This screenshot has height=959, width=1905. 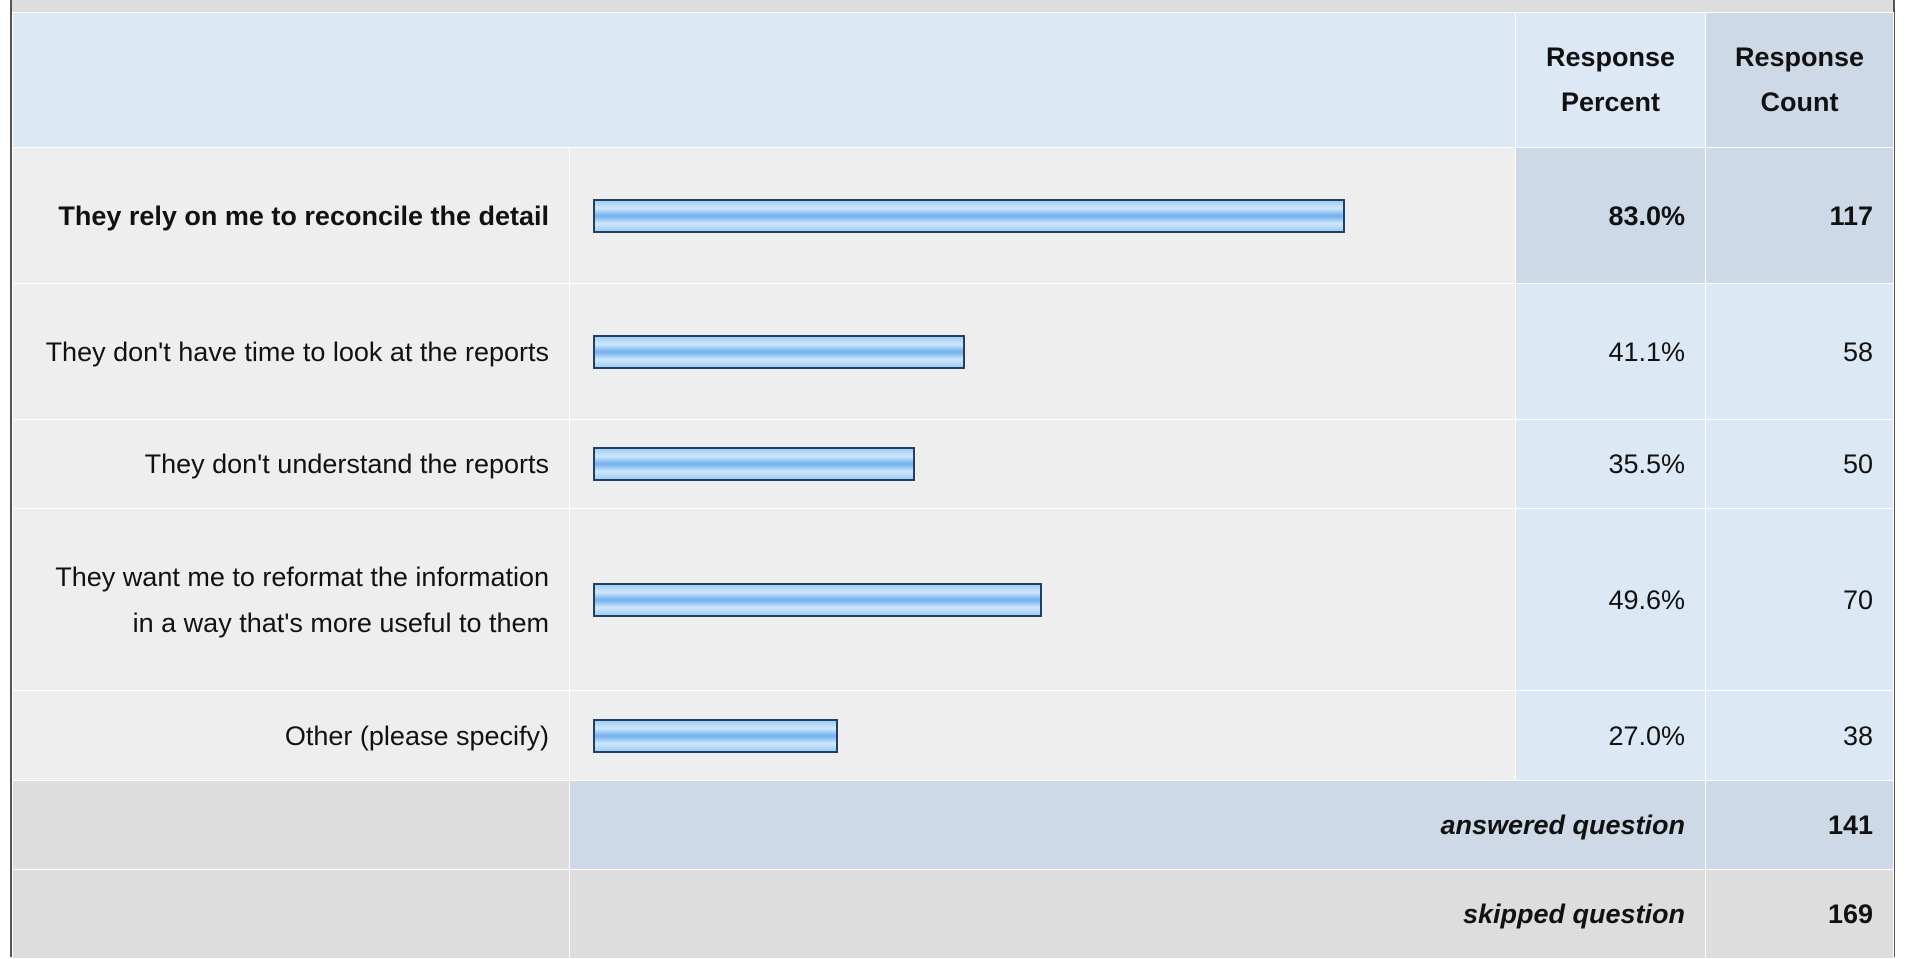 What do you see at coordinates (952, 6) in the screenshot?
I see `top-band` at bounding box center [952, 6].